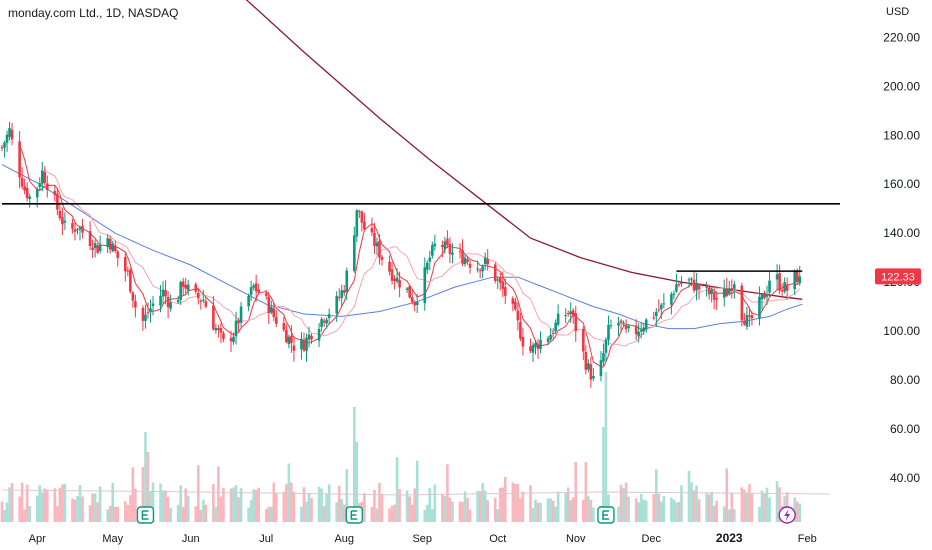 The width and height of the screenshot is (932, 550). What do you see at coordinates (37, 539) in the screenshot?
I see `time-tick-label: Apr` at bounding box center [37, 539].